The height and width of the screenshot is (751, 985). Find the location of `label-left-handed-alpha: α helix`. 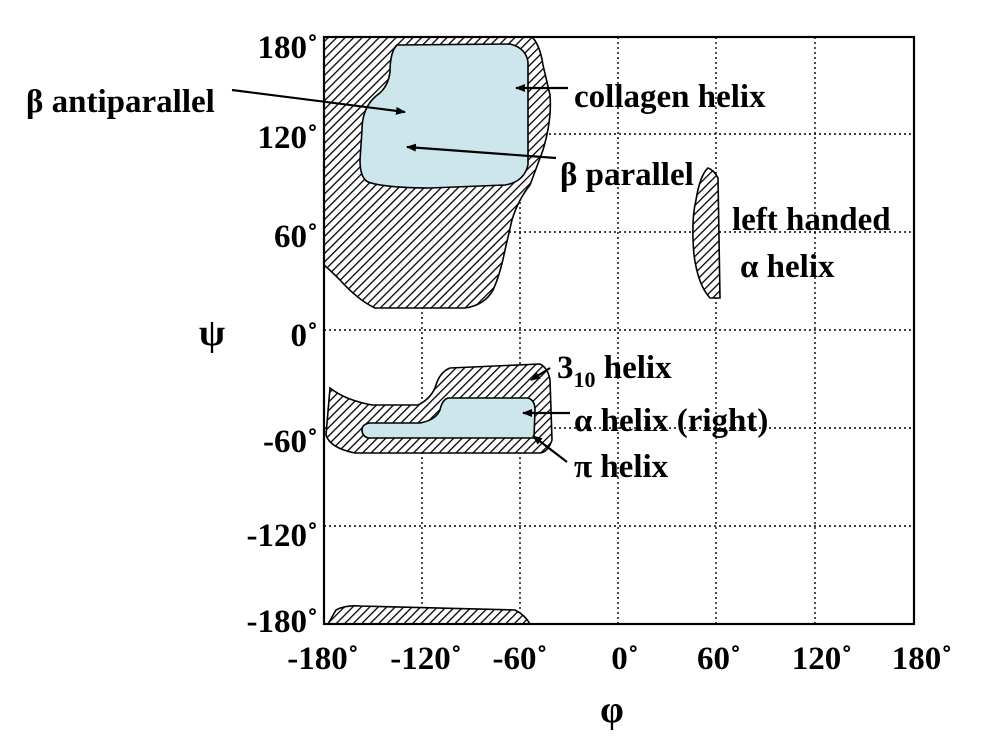

label-left-handed-alpha: α helix is located at coordinates (787, 267).